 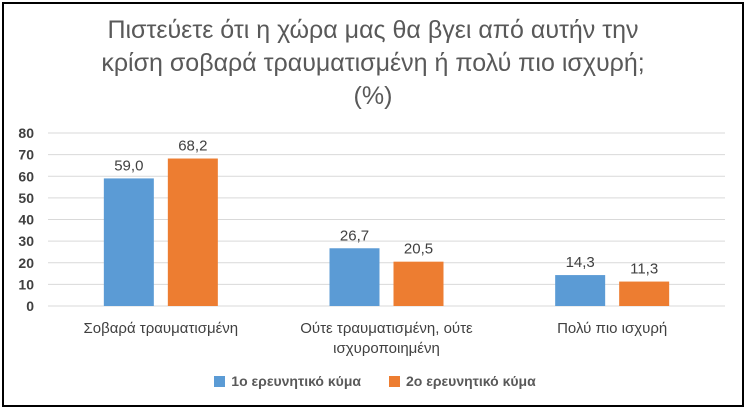 I want to click on y-tick-label: 70, so click(x=26, y=155).